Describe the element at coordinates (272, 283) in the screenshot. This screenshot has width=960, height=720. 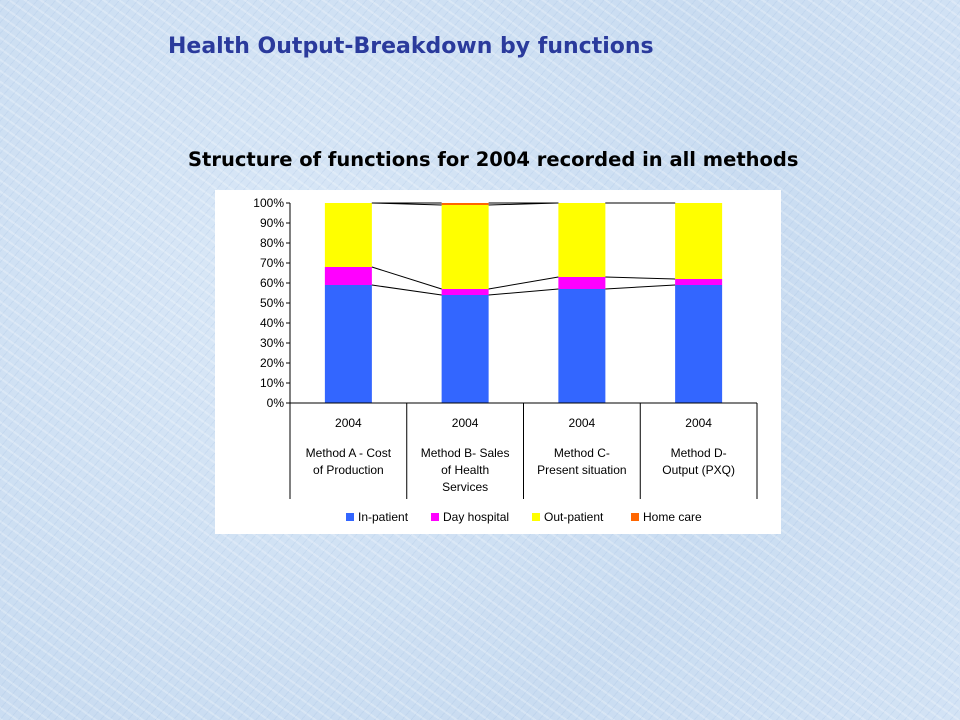
I see `y-tick-label: 60%` at that location.